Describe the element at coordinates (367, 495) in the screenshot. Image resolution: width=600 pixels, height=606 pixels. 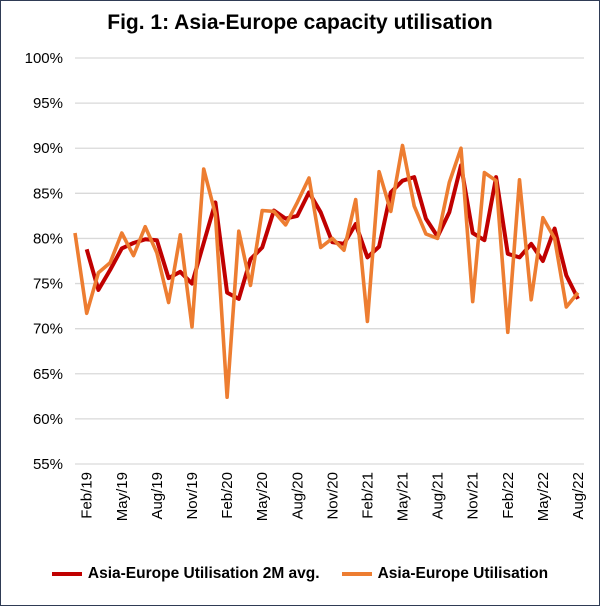
I see `x-tick-label: Feb/21` at that location.